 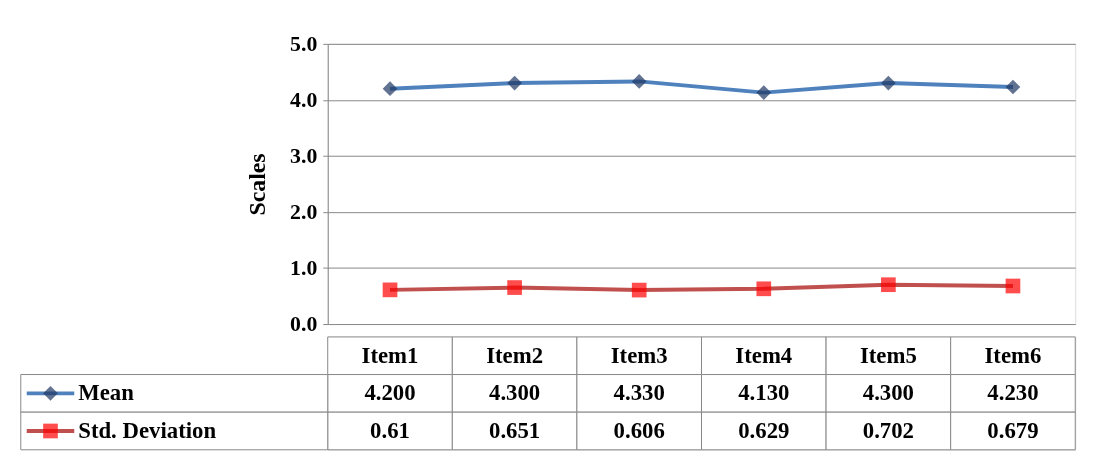 I want to click on y-tick-label: 1.0, so click(x=304, y=268).